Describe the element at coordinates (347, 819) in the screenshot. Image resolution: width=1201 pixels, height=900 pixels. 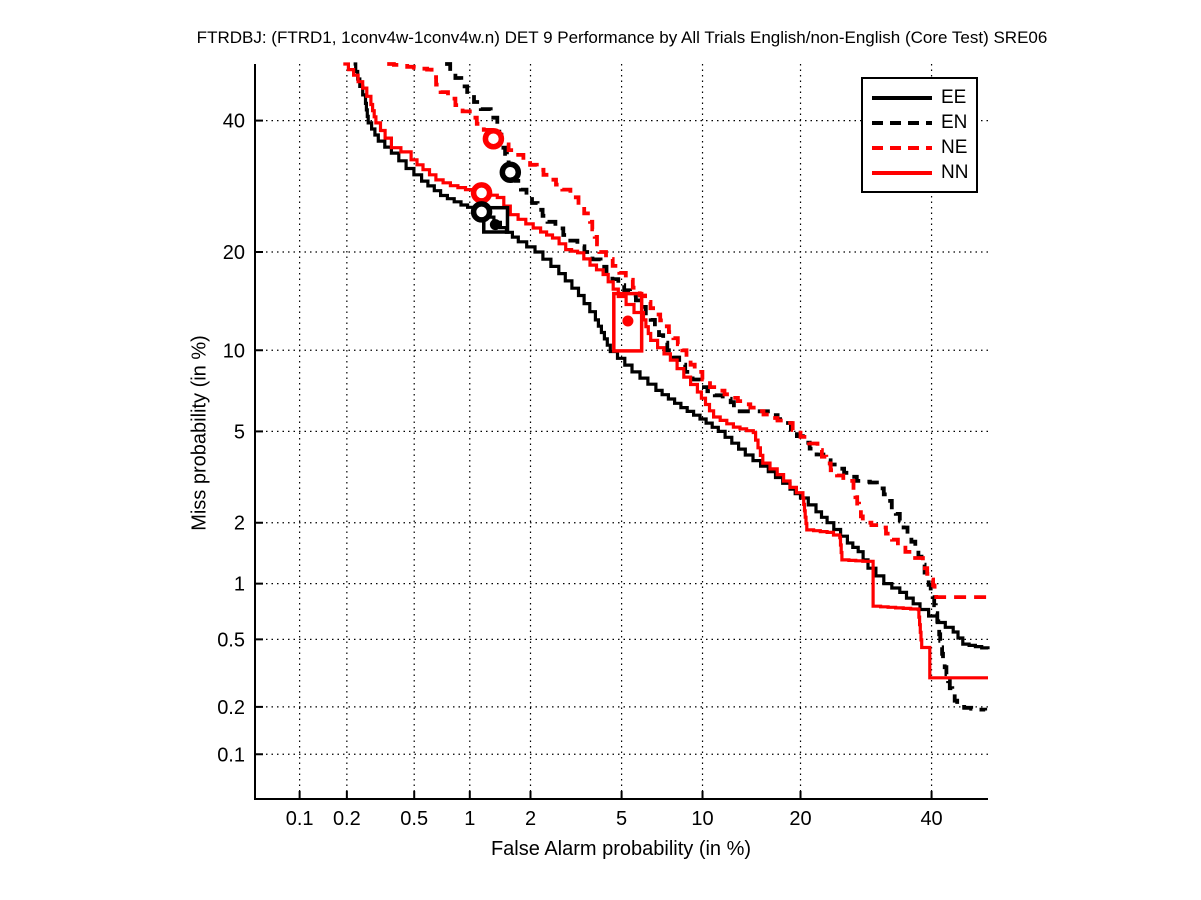
I see `x-tick-label: 0.2` at that location.